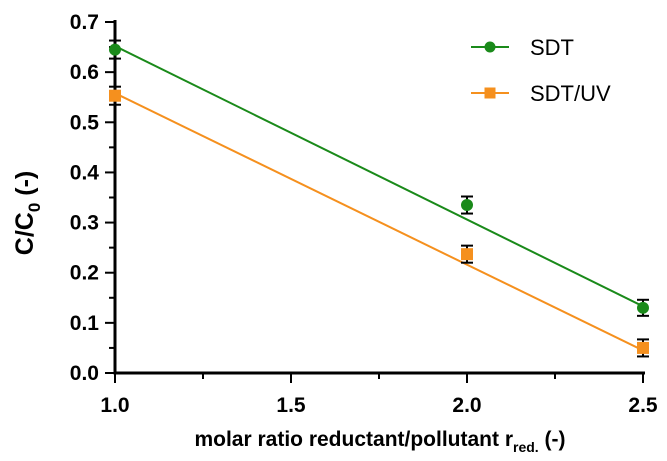 The image size is (667, 461). I want to click on legend-label-sdt-uv: SDT/UV, so click(570, 93).